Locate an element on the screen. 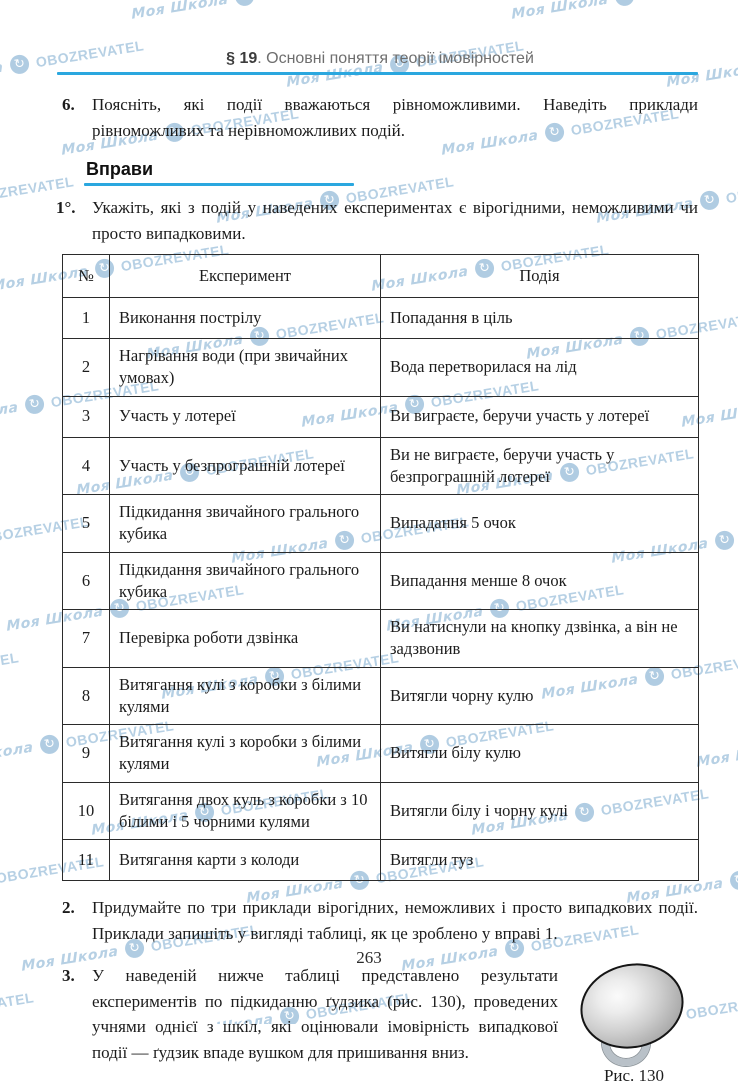  figure-130: Рис. 130 is located at coordinates (634, 1019).